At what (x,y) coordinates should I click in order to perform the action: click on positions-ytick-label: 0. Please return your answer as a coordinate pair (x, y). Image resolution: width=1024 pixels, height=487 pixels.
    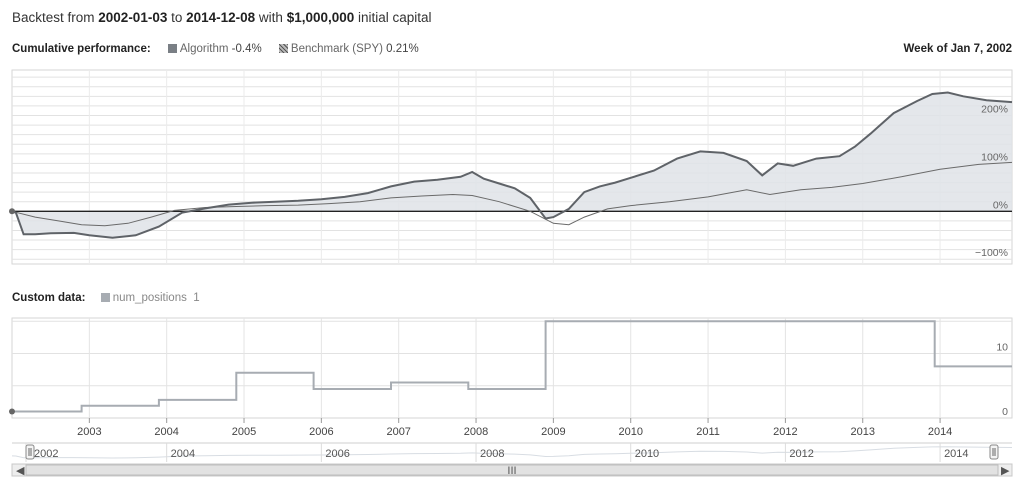
    Looking at the image, I should click on (1005, 412).